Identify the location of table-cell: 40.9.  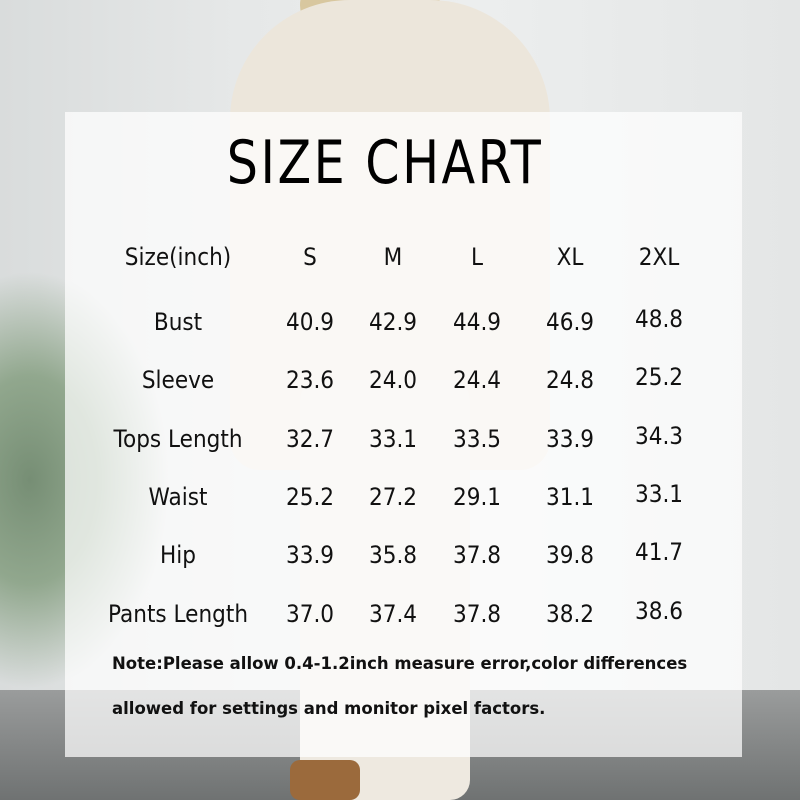
(310, 322).